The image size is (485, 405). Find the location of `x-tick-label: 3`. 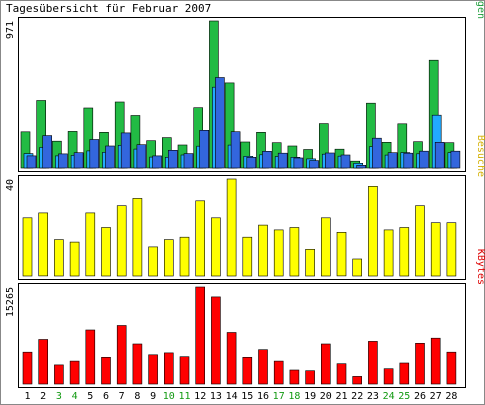

x-tick-label: 3 is located at coordinates (59, 396).